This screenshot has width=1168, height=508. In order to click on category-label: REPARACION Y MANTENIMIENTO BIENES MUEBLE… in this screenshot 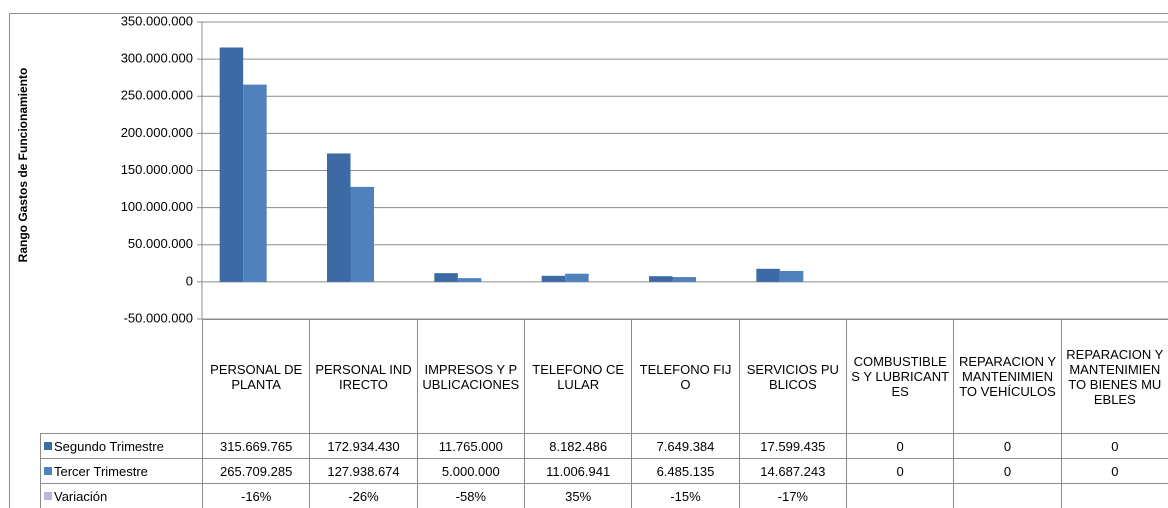, I will do `click(1114, 376)`.